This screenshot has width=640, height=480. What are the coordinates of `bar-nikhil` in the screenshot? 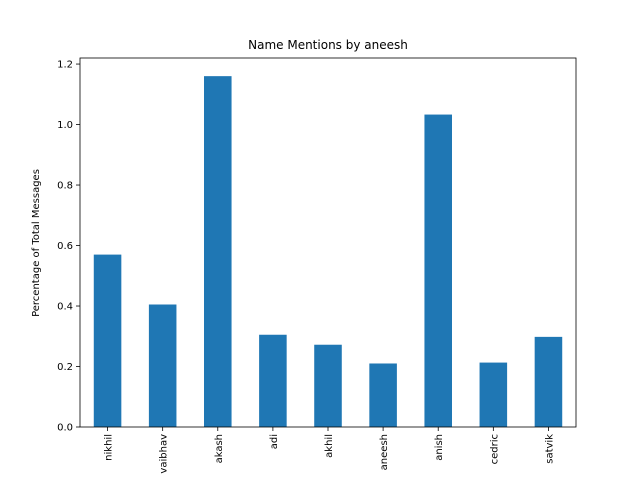 It's located at (107, 340).